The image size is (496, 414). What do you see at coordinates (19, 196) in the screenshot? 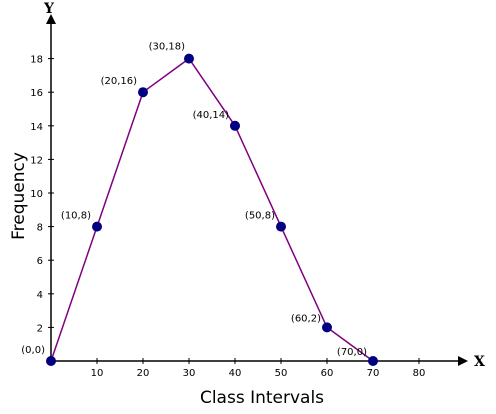
I see `y-axis-title: Frequency` at bounding box center [19, 196].